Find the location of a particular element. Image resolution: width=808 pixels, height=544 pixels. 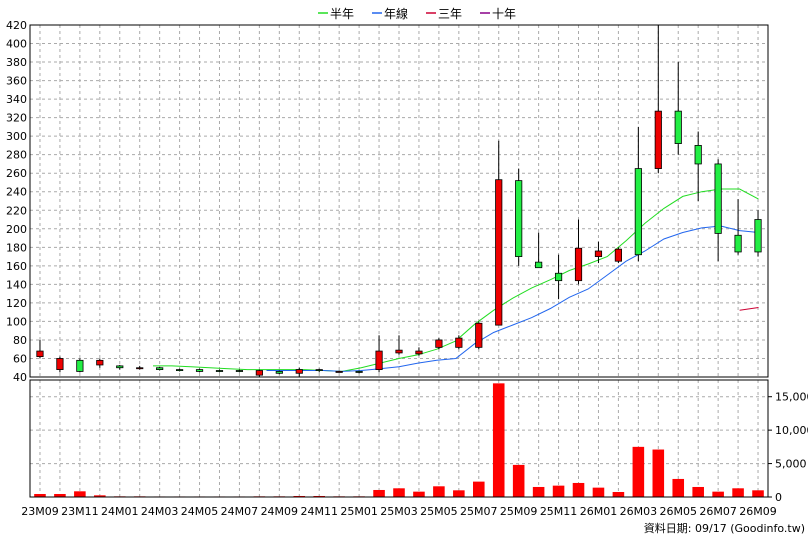

price-tick-label: 200 is located at coordinates (16, 229).